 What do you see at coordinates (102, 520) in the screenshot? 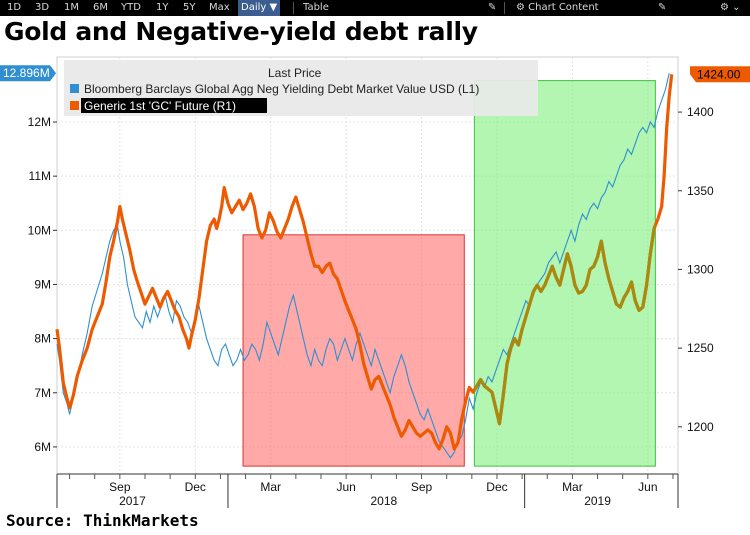
I see `source-credit: Source: ThinkMarkets` at bounding box center [102, 520].